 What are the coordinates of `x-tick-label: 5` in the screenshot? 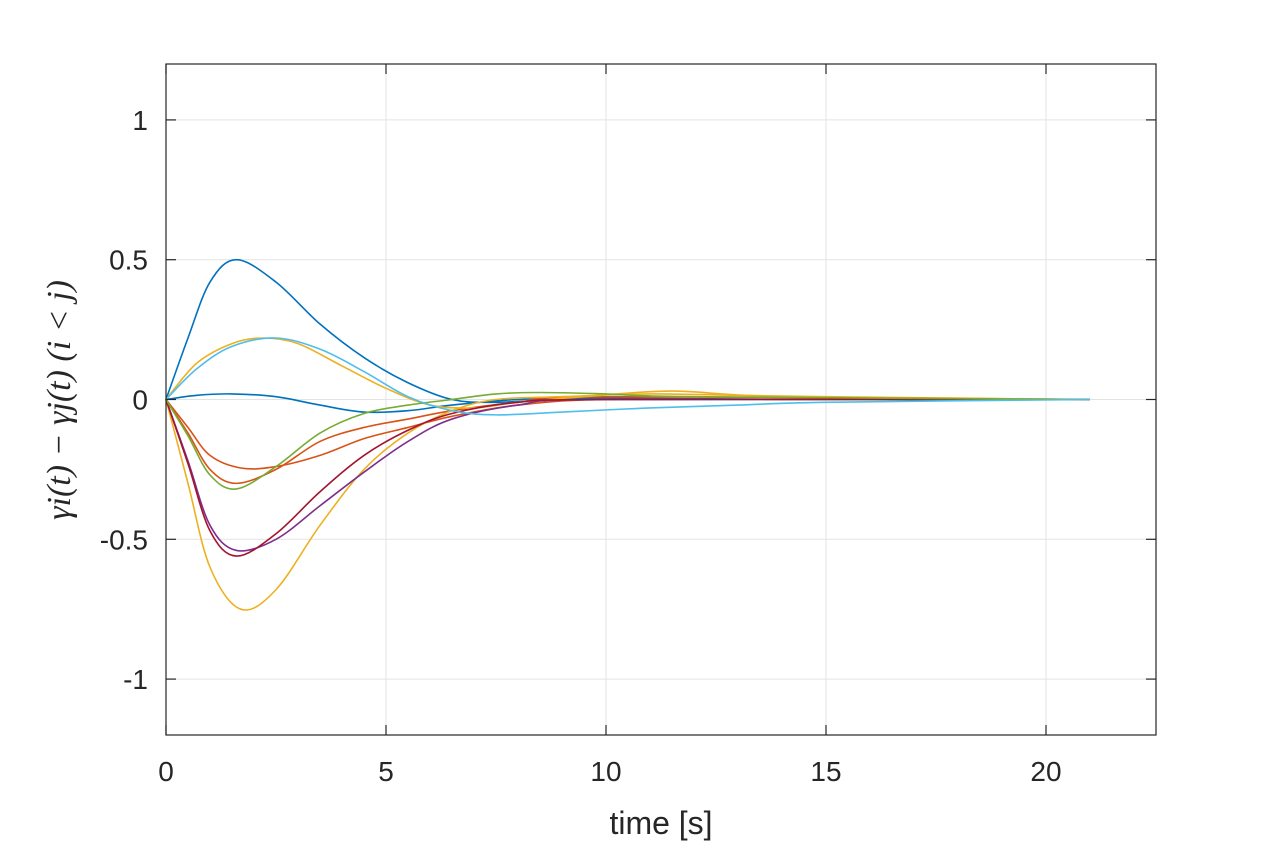 It's located at (386, 771).